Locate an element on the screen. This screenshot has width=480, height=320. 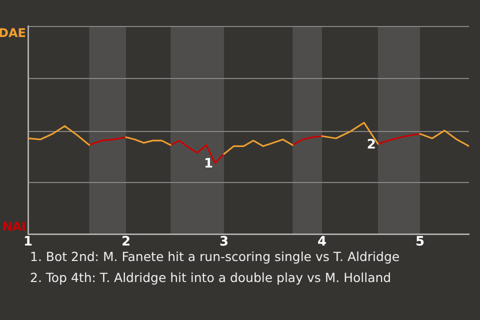
x-tick-label: 3 is located at coordinates (224, 242).